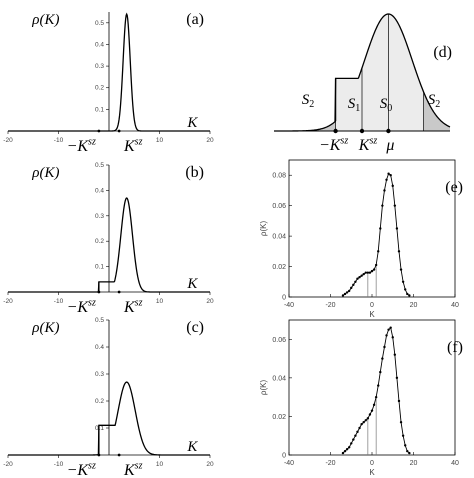 This screenshot has height=478, width=474. What do you see at coordinates (108, 397) in the screenshot?
I see `panel-c: -20 -10 10 20 0.1 0.2 0.3 0.4 0.5 ρ(K) (c) K −Ksz Ksz` at bounding box center [108, 397].